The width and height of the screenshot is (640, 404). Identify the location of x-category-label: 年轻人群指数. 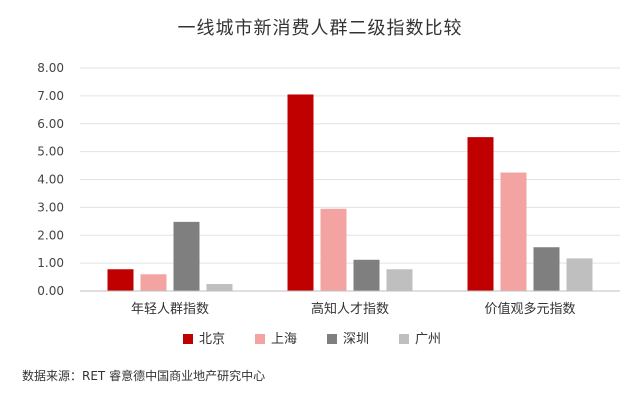
(170, 309).